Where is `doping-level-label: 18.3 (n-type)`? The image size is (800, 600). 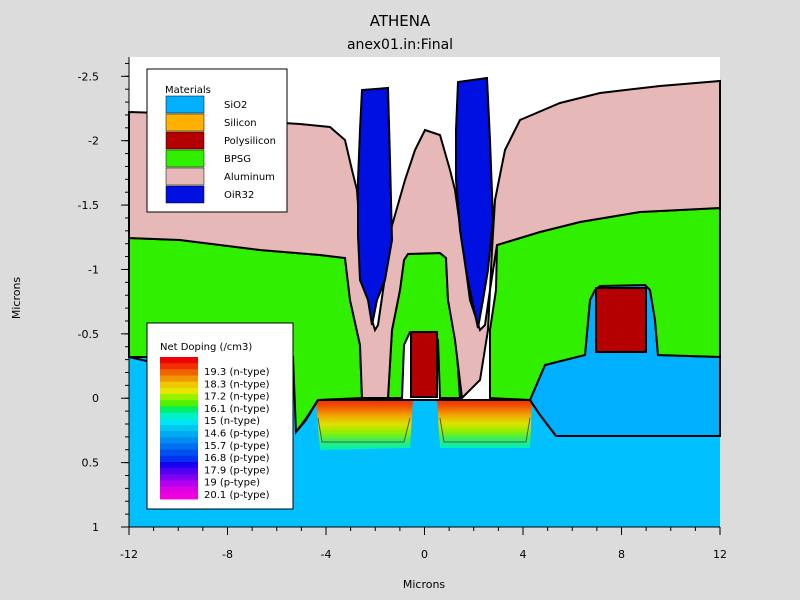 doping-level-label: 18.3 (n-type) is located at coordinates (237, 384).